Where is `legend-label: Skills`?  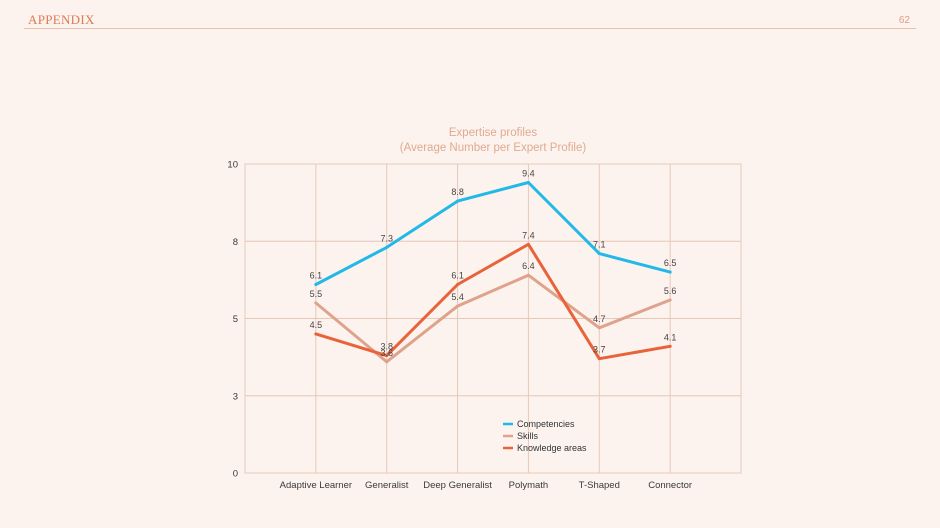 legend-label: Skills is located at coordinates (528, 436).